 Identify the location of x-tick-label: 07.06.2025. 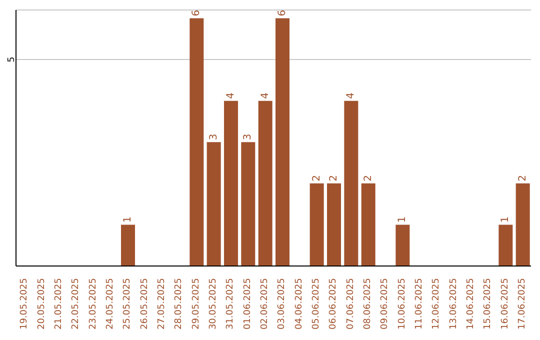
(351, 304).